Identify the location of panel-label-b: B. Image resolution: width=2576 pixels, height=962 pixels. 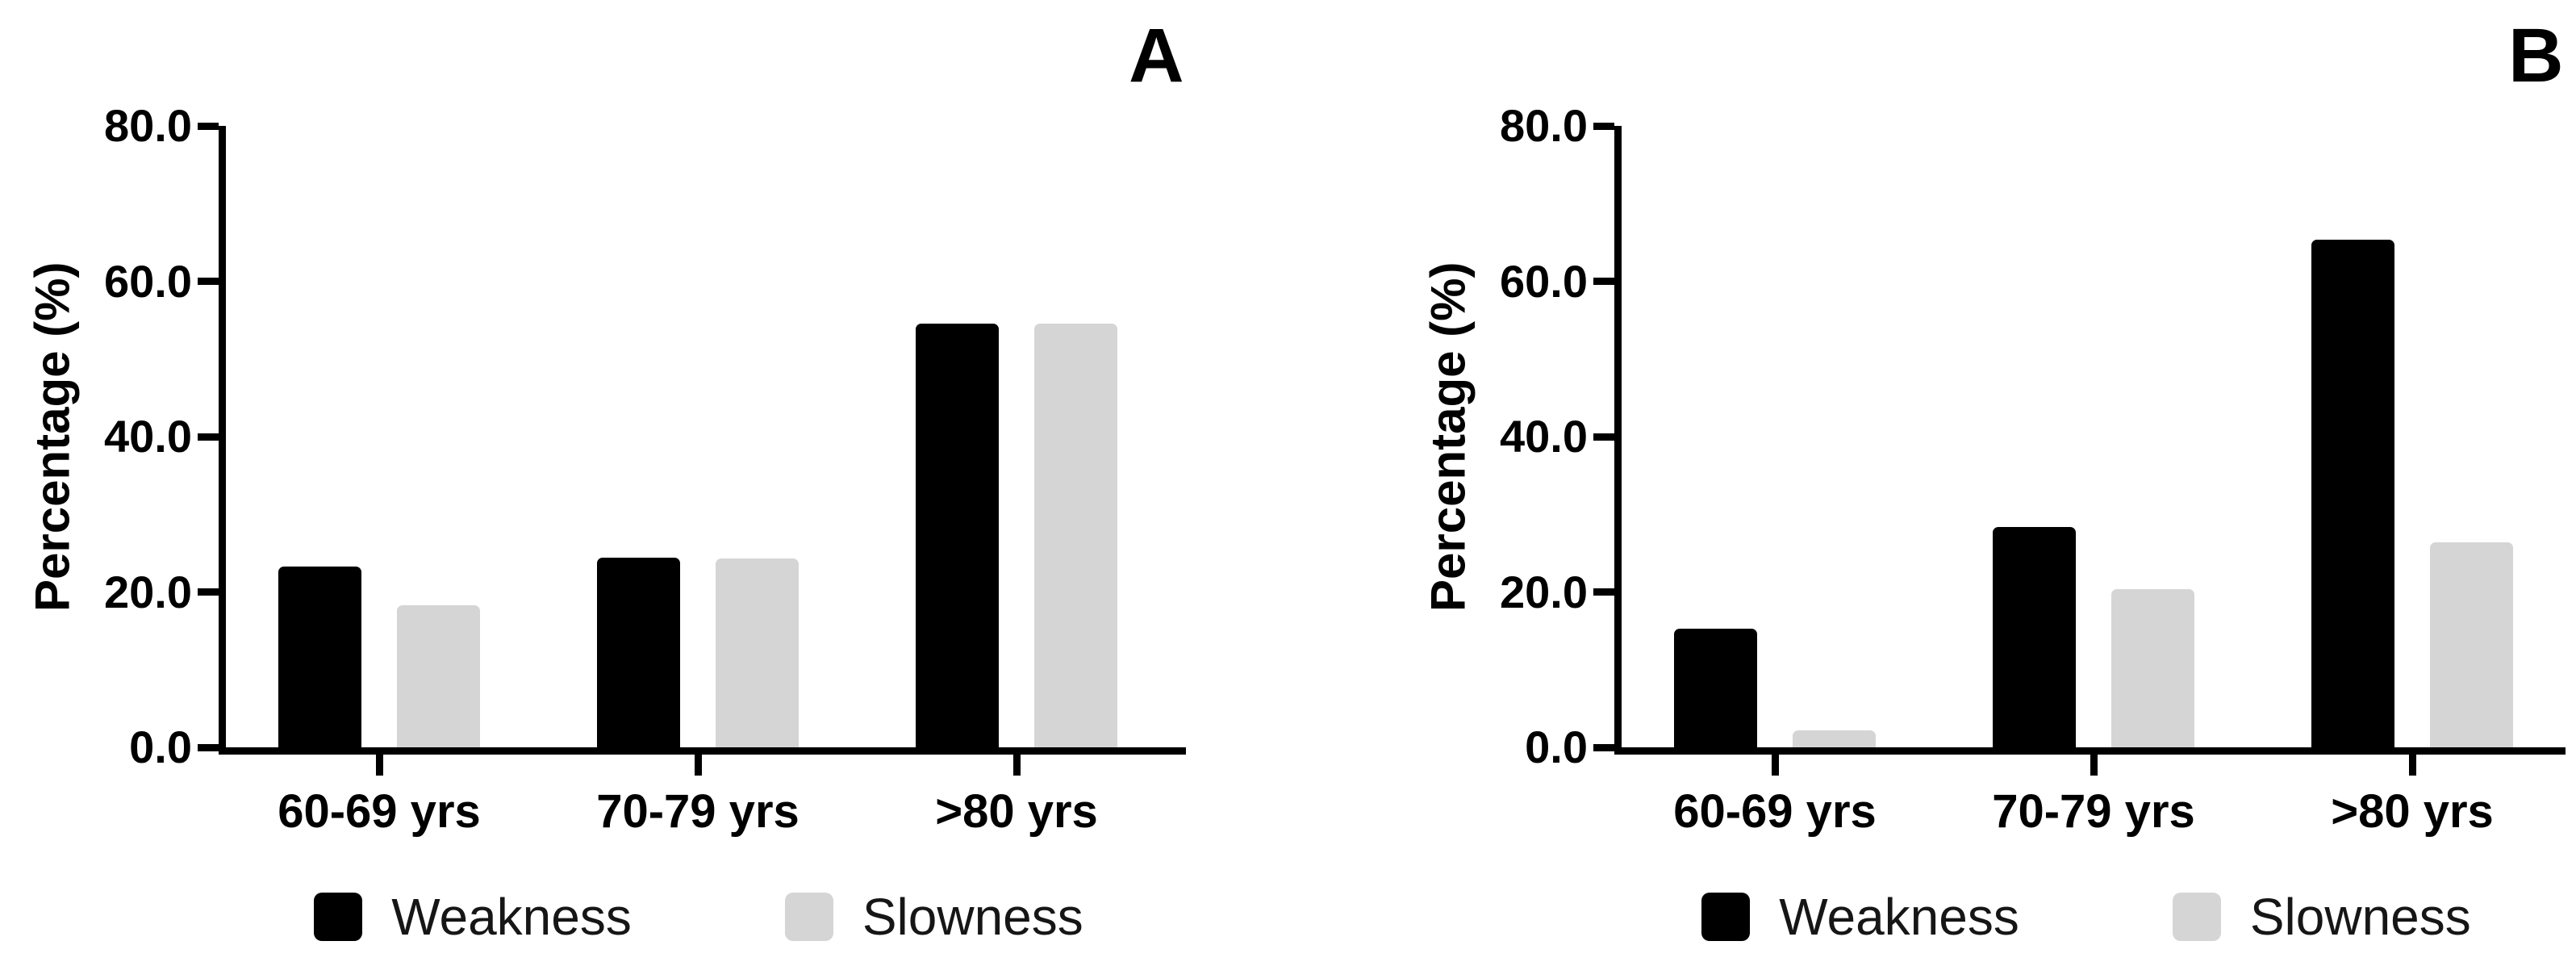
(2536, 55).